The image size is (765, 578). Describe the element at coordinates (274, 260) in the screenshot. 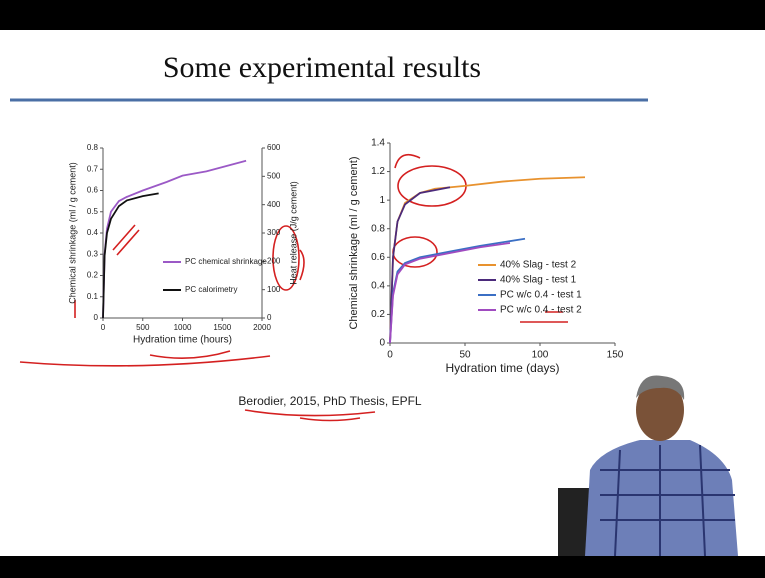

I see `y2-tick-label: 200` at that location.